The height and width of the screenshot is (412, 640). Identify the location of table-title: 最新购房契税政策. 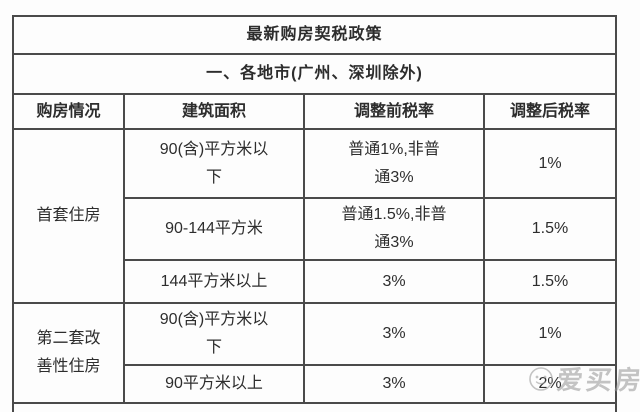
(314, 35).